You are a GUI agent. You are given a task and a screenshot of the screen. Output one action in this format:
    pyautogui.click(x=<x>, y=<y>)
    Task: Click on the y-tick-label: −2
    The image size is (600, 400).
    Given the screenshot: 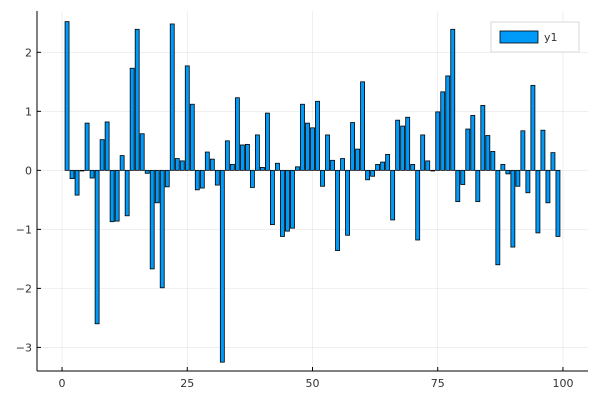 What is the action you would take?
    pyautogui.click(x=24, y=288)
    